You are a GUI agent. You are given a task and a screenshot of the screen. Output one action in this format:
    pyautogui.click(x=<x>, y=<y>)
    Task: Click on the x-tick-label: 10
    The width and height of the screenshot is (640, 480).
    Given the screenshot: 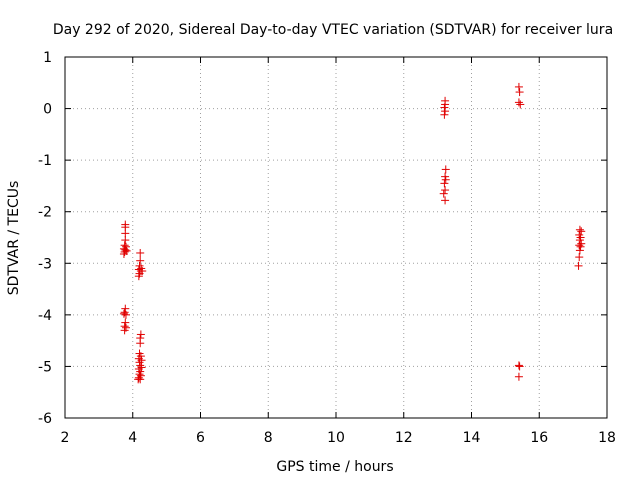 What is the action you would take?
    pyautogui.click(x=336, y=438)
    